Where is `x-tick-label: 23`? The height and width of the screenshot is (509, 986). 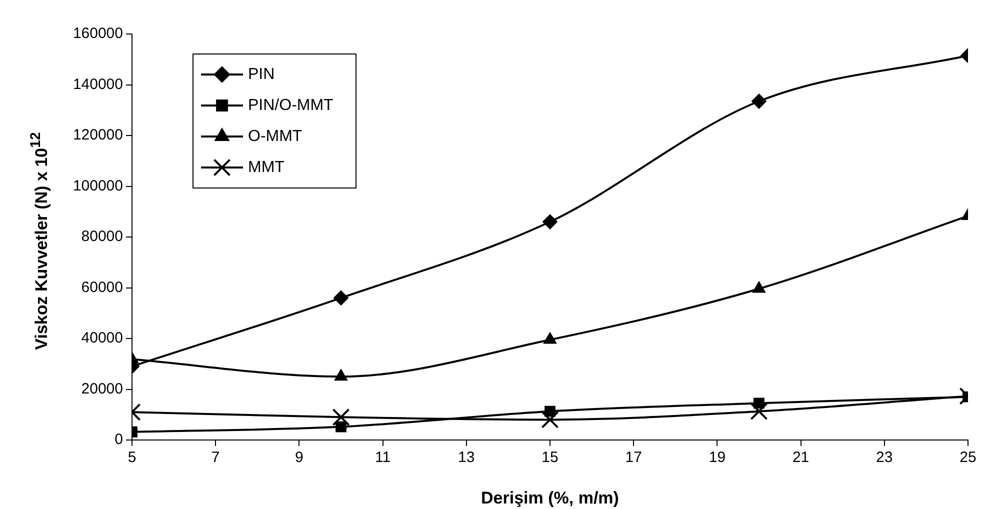
x-tick-label: 23 is located at coordinates (884, 457).